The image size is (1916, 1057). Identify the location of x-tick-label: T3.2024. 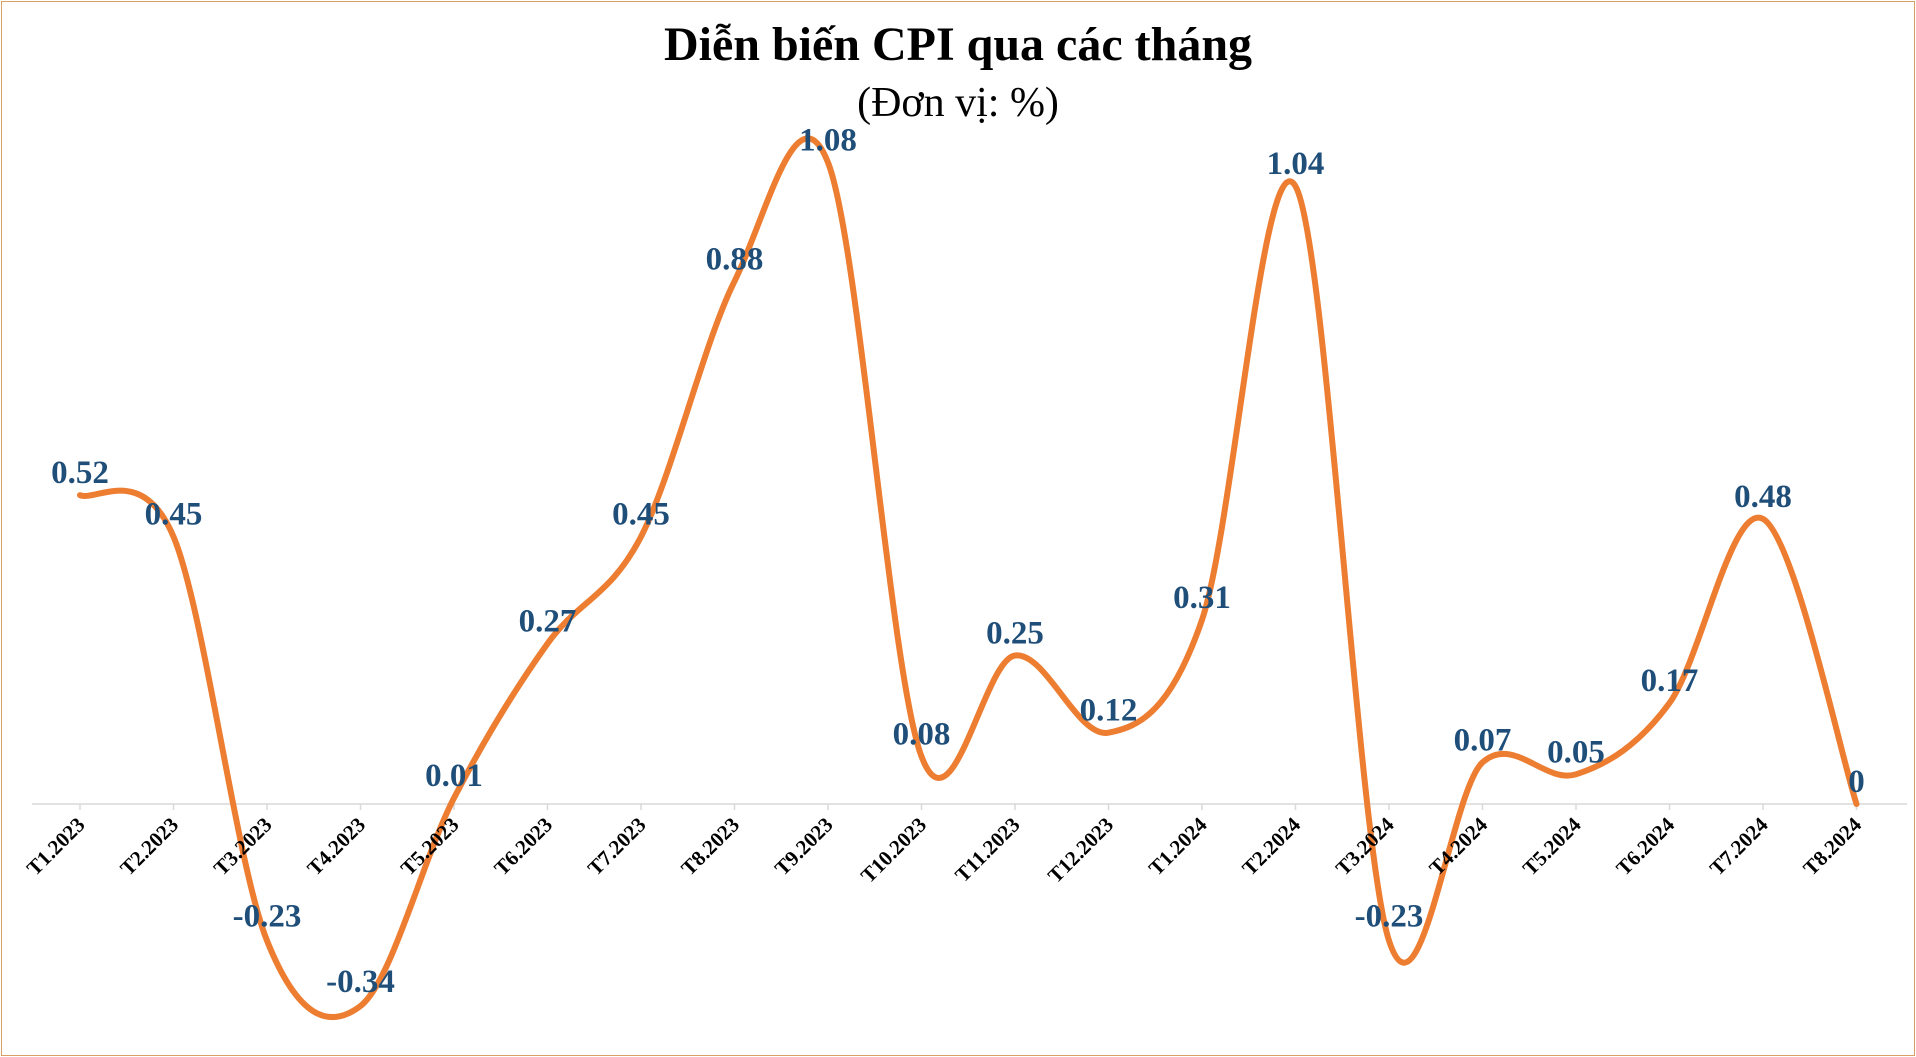
(1365, 846).